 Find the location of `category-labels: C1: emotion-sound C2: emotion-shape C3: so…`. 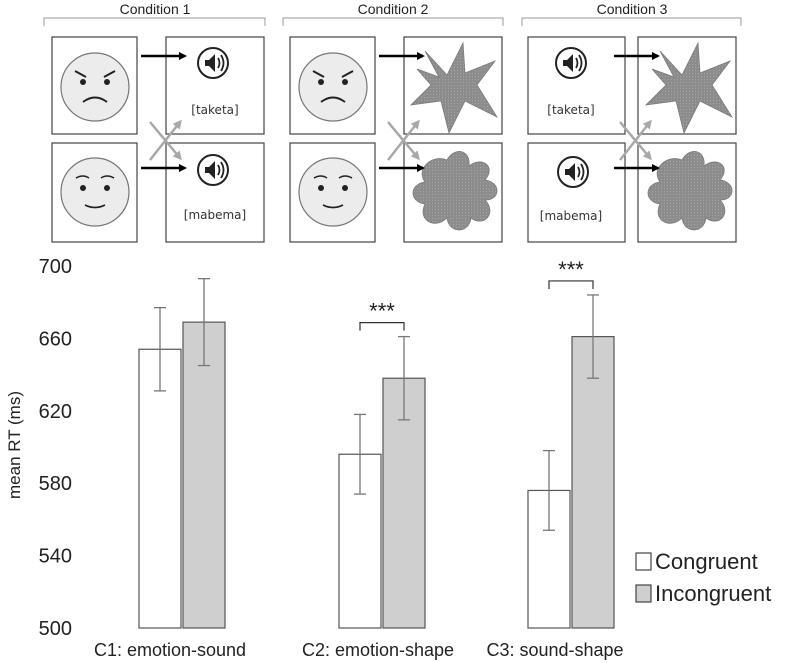

category-labels: C1: emotion-sound C2: emotion-shape C3: so… is located at coordinates (359, 650).